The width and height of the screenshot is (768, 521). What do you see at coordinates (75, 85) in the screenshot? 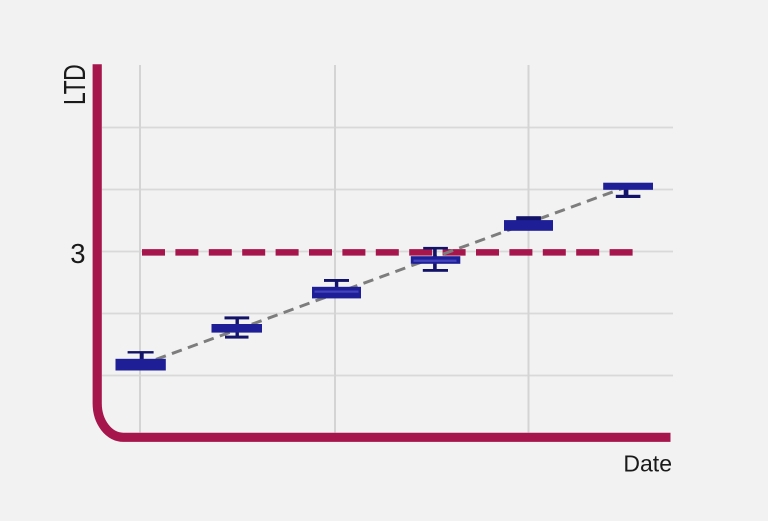
I see `svg-text: LTD` at bounding box center [75, 85].